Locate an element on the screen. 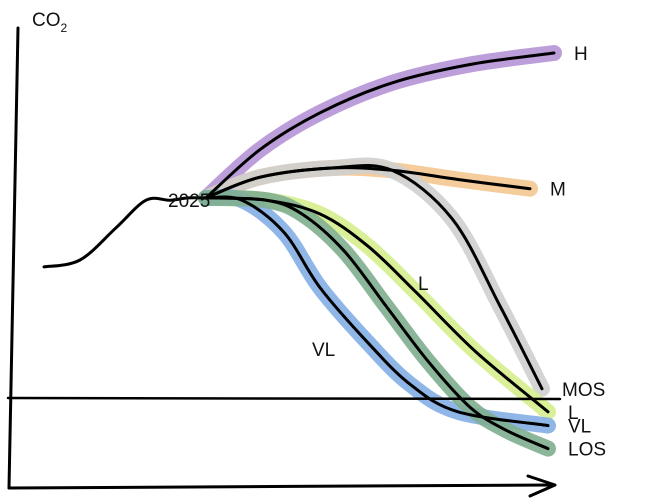 Image resolution: width=647 pixels, height=502 pixels. label-l: L is located at coordinates (573, 413).